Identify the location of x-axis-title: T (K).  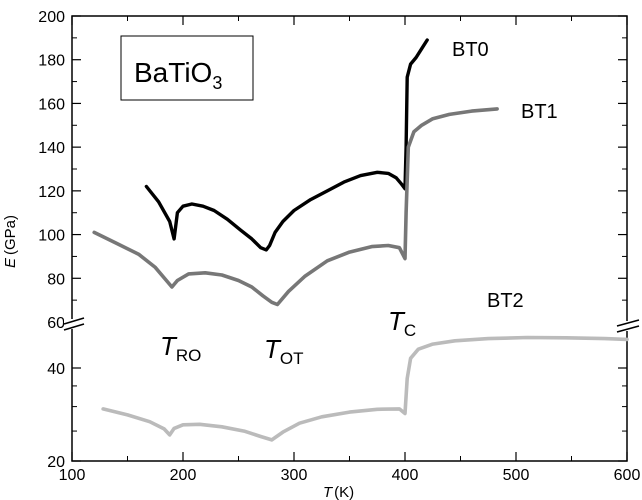
(338, 492).